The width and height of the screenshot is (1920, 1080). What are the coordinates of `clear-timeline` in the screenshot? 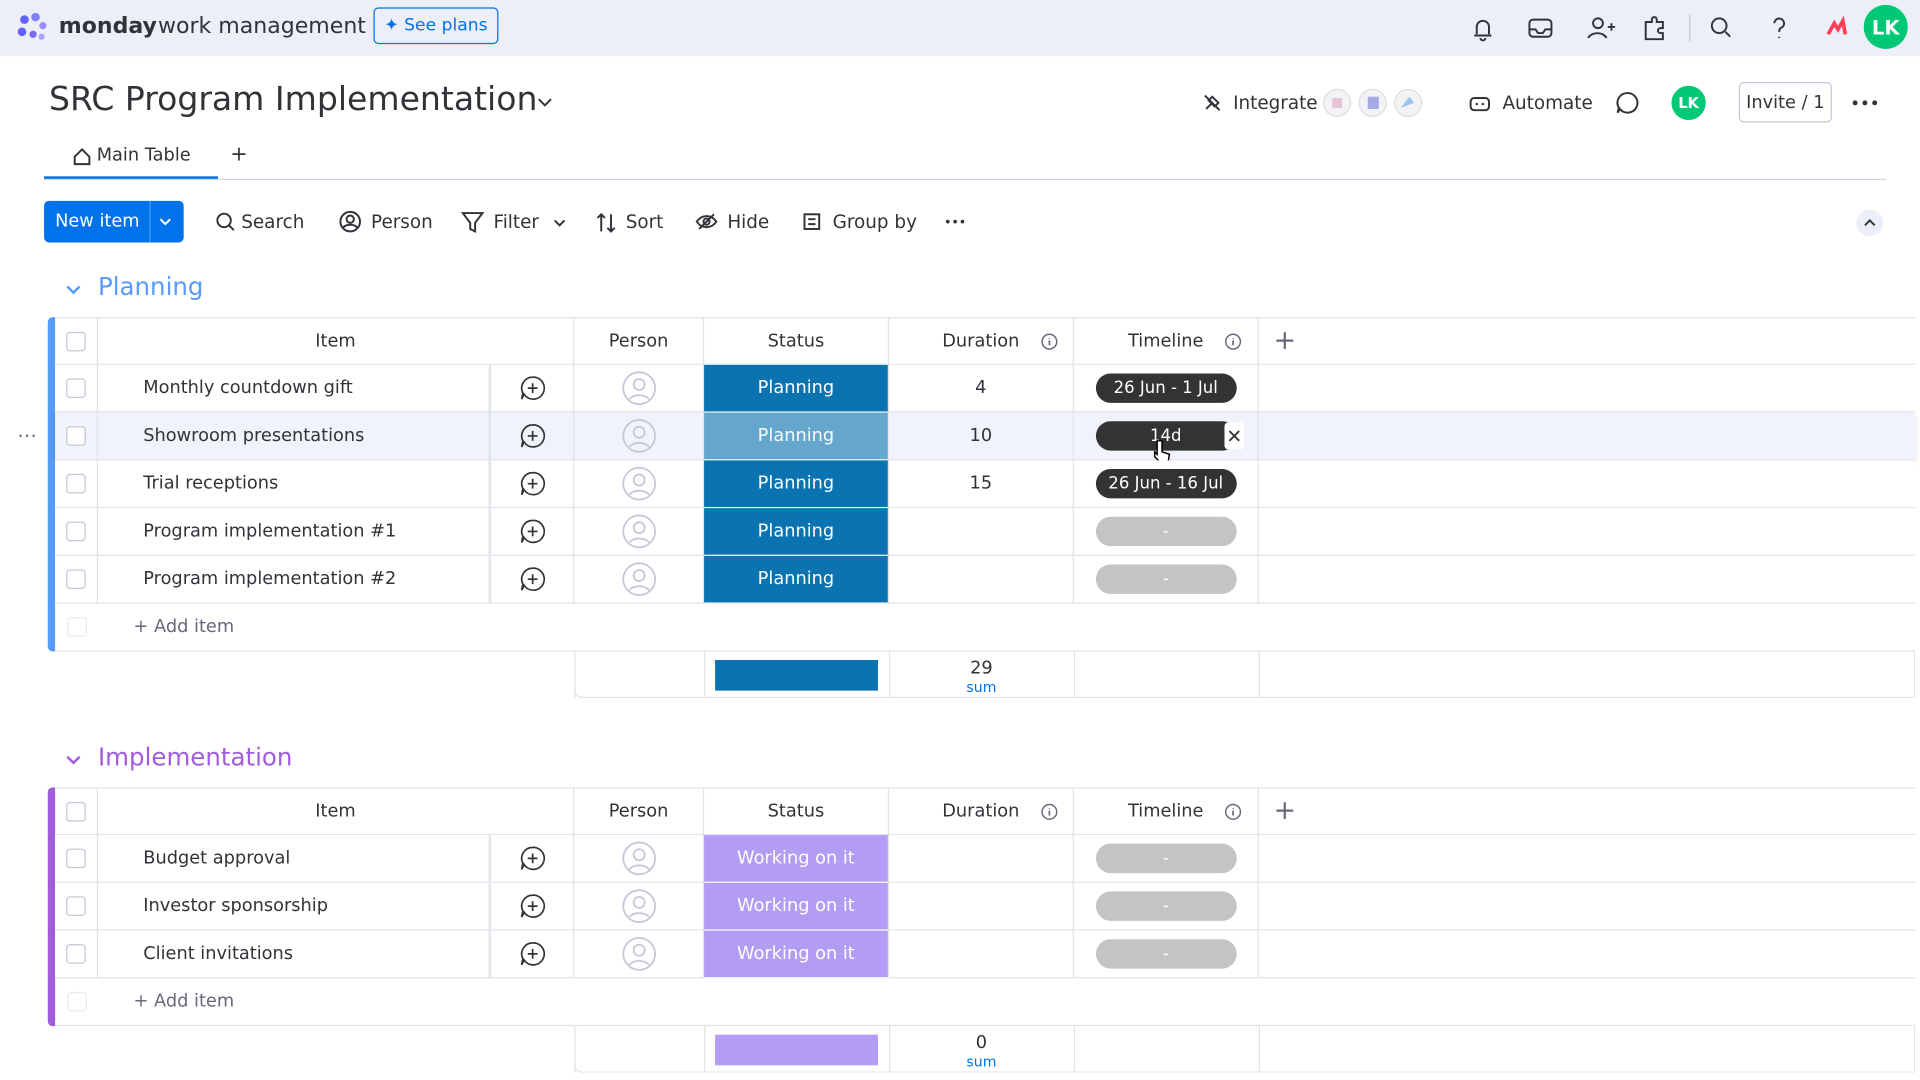 It's located at (1233, 438).